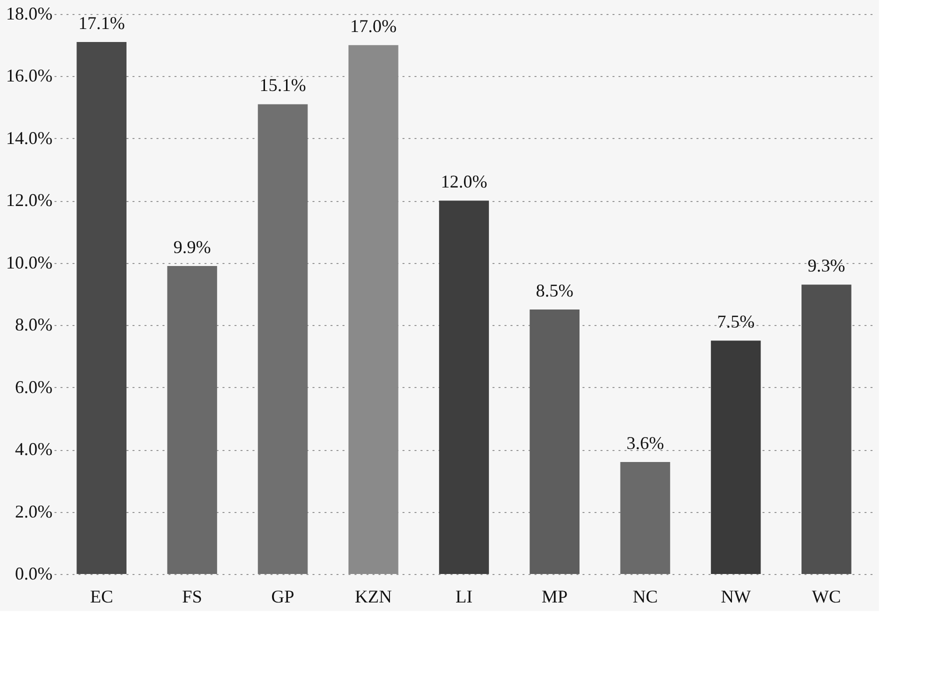 The height and width of the screenshot is (693, 937). What do you see at coordinates (464, 596) in the screenshot?
I see `x-tick-label: LI` at bounding box center [464, 596].